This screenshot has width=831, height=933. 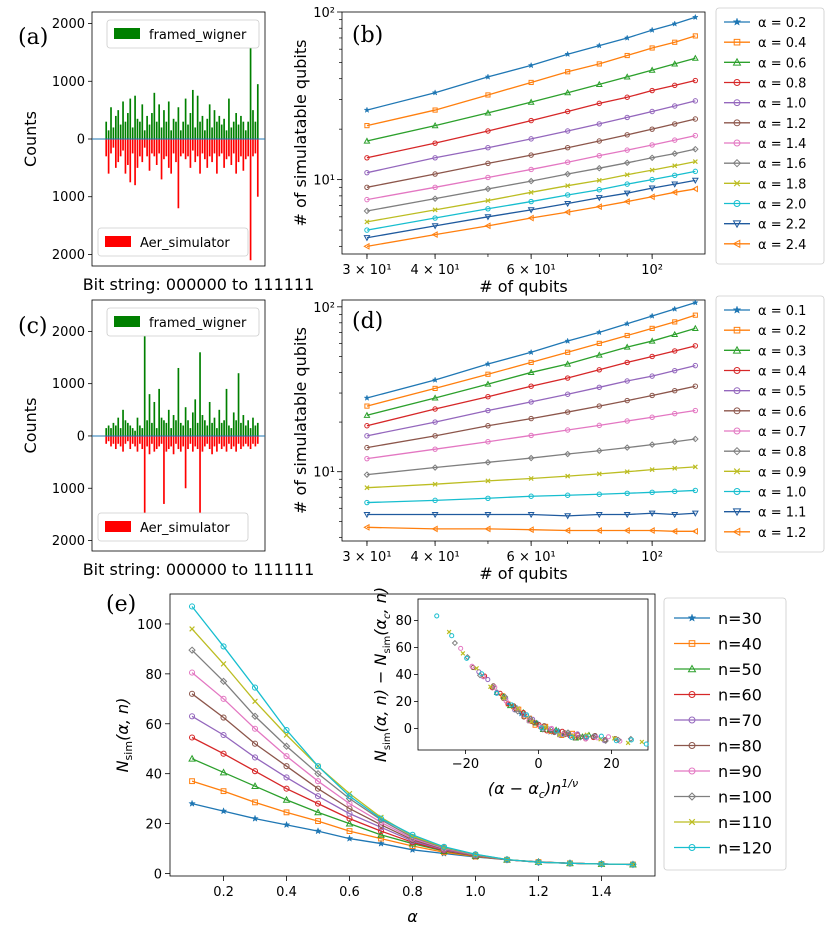 I want to click on inset-x-part2: )n, so click(x=552, y=788).